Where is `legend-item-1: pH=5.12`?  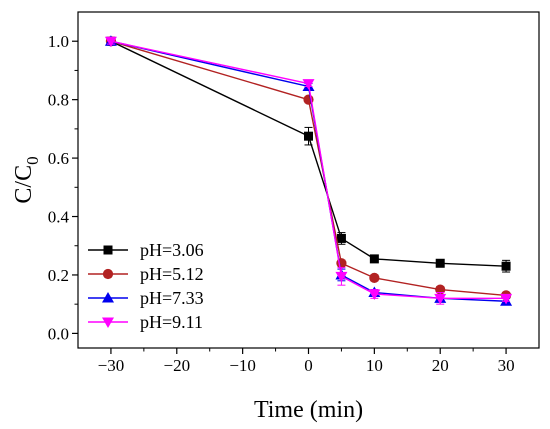
legend-item-1: pH=5.12 is located at coordinates (146, 274).